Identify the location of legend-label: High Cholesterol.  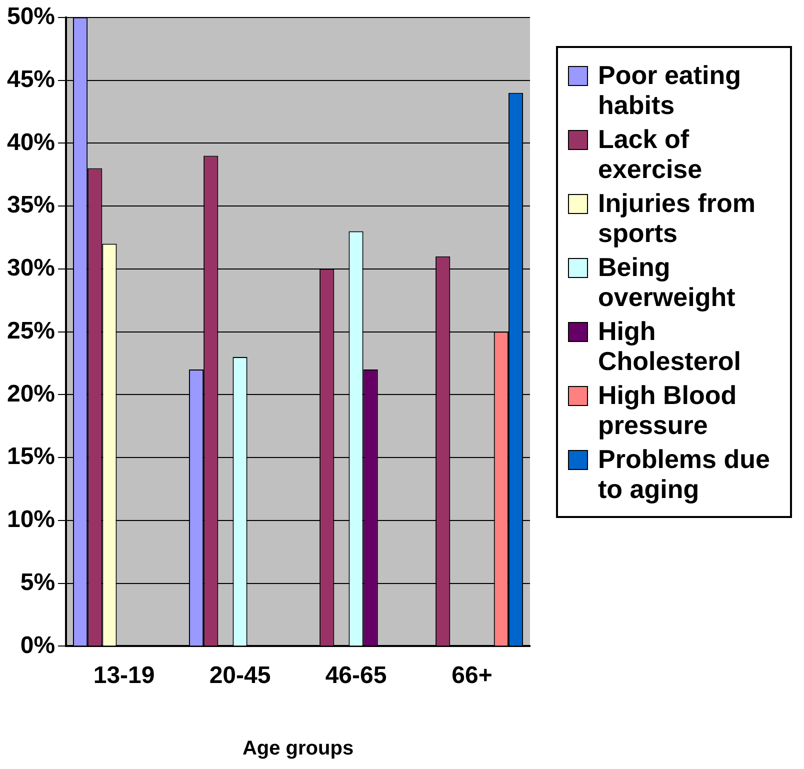
(670, 346).